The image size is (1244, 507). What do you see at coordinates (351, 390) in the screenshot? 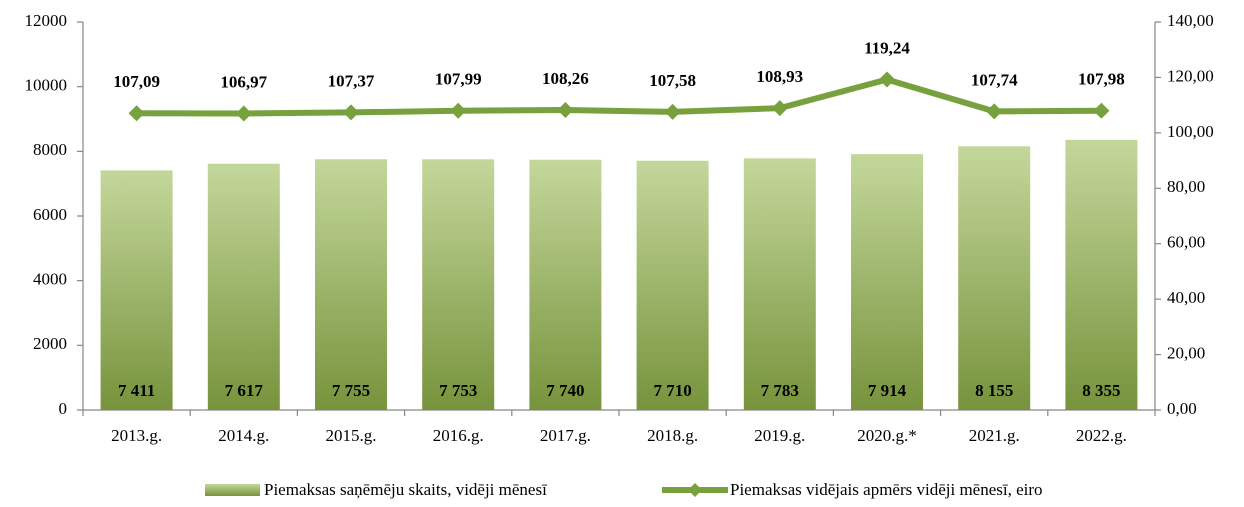
I see `bar-label: 7 755` at bounding box center [351, 390].